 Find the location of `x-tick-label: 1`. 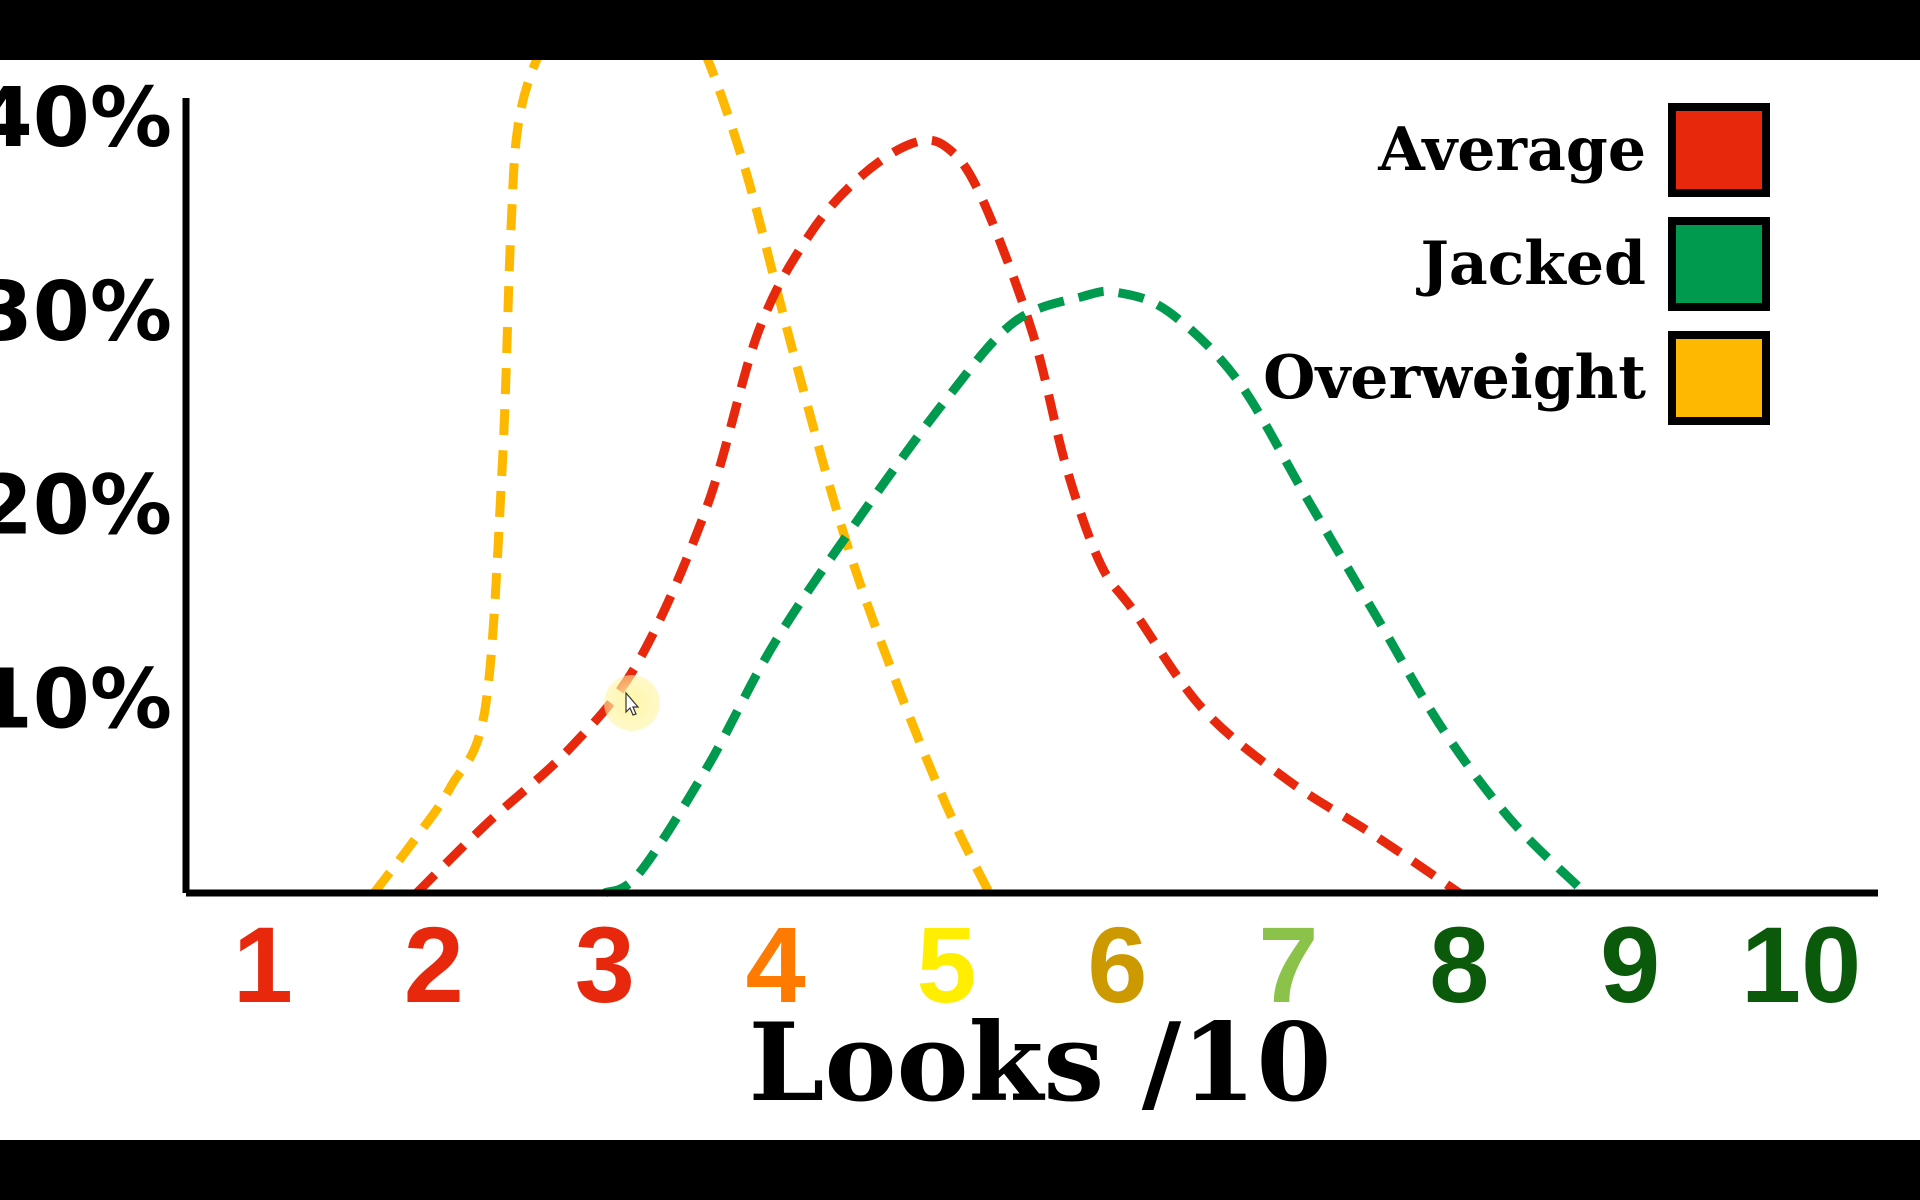

x-tick-label: 1 is located at coordinates (263, 964).